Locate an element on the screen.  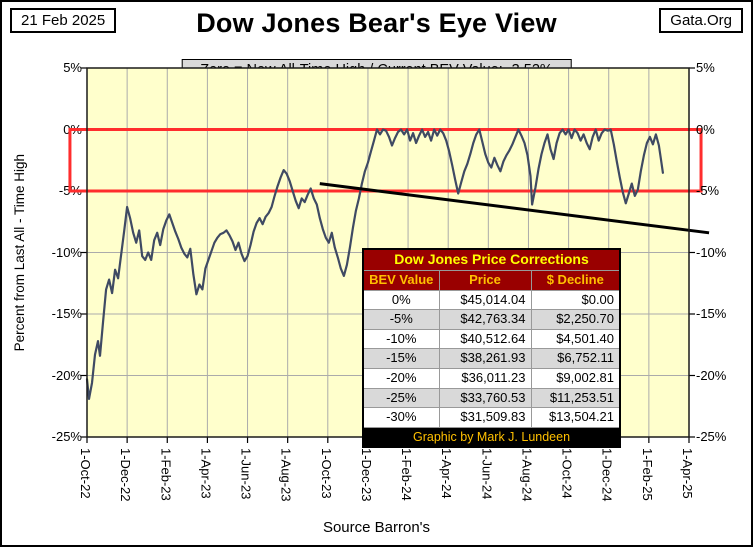
trend-line-annotation is located at coordinates (514, 208).